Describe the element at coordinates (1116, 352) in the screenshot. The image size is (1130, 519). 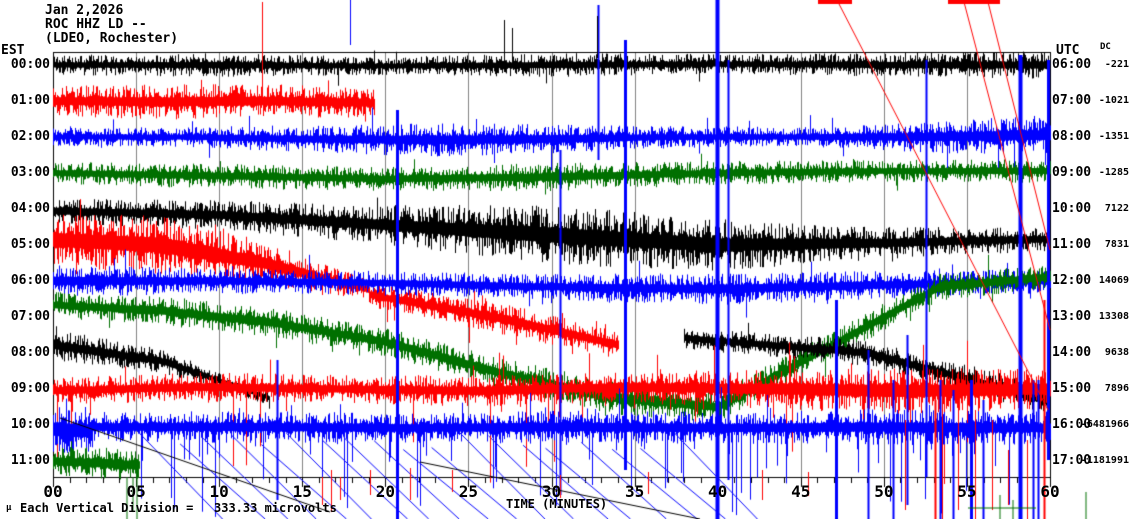
I see `dc-value: 9638` at that location.